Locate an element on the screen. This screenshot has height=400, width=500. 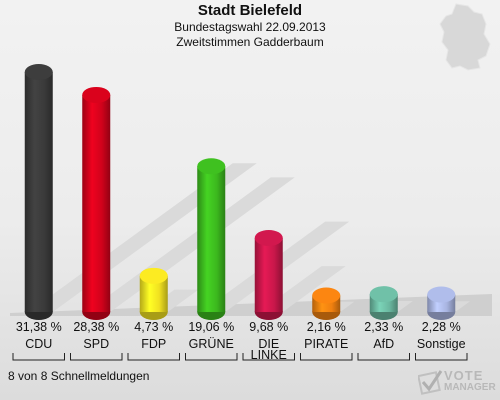
svg-text: DIE is located at coordinates (268, 344).